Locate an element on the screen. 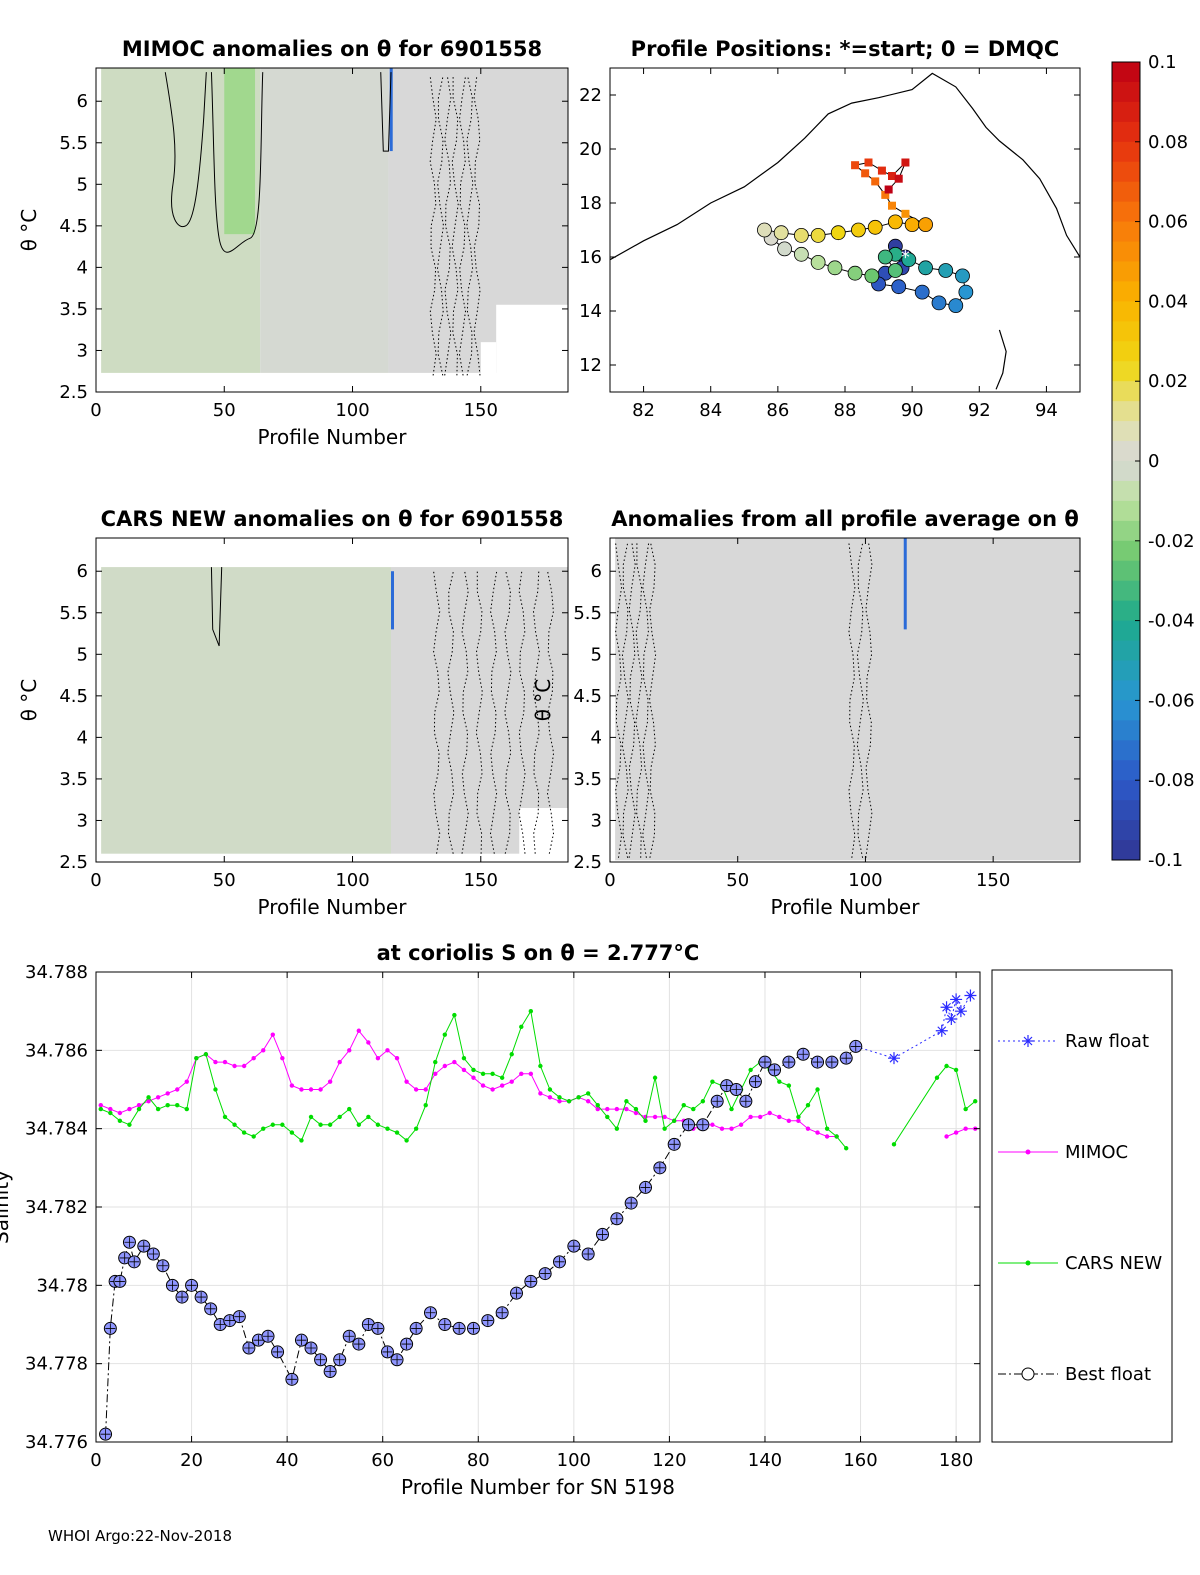 This screenshot has height=1575, width=1200. x-tick-label: 60 is located at coordinates (382, 1460).